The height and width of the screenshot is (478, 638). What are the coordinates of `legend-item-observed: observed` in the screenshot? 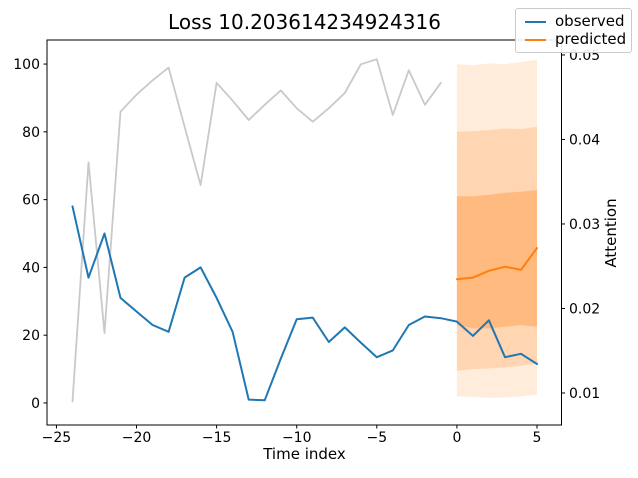 It's located at (575, 21).